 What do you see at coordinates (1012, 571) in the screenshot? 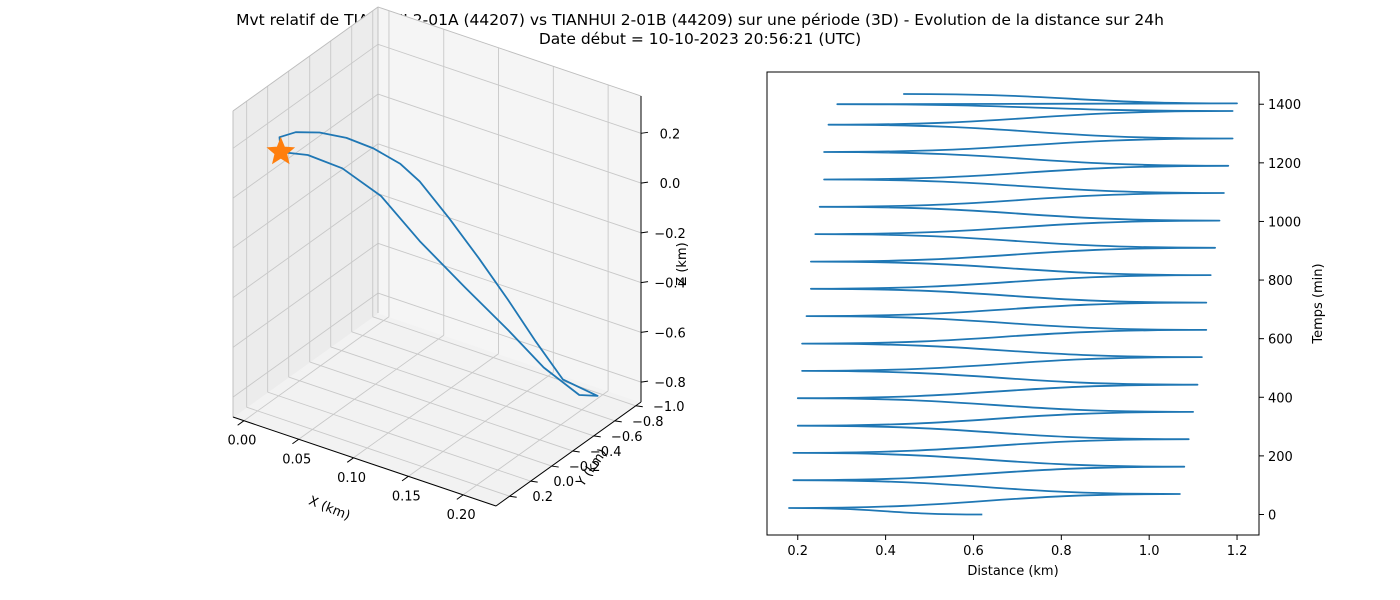
I see `x-axis-label: Distance (km)` at bounding box center [1012, 571].